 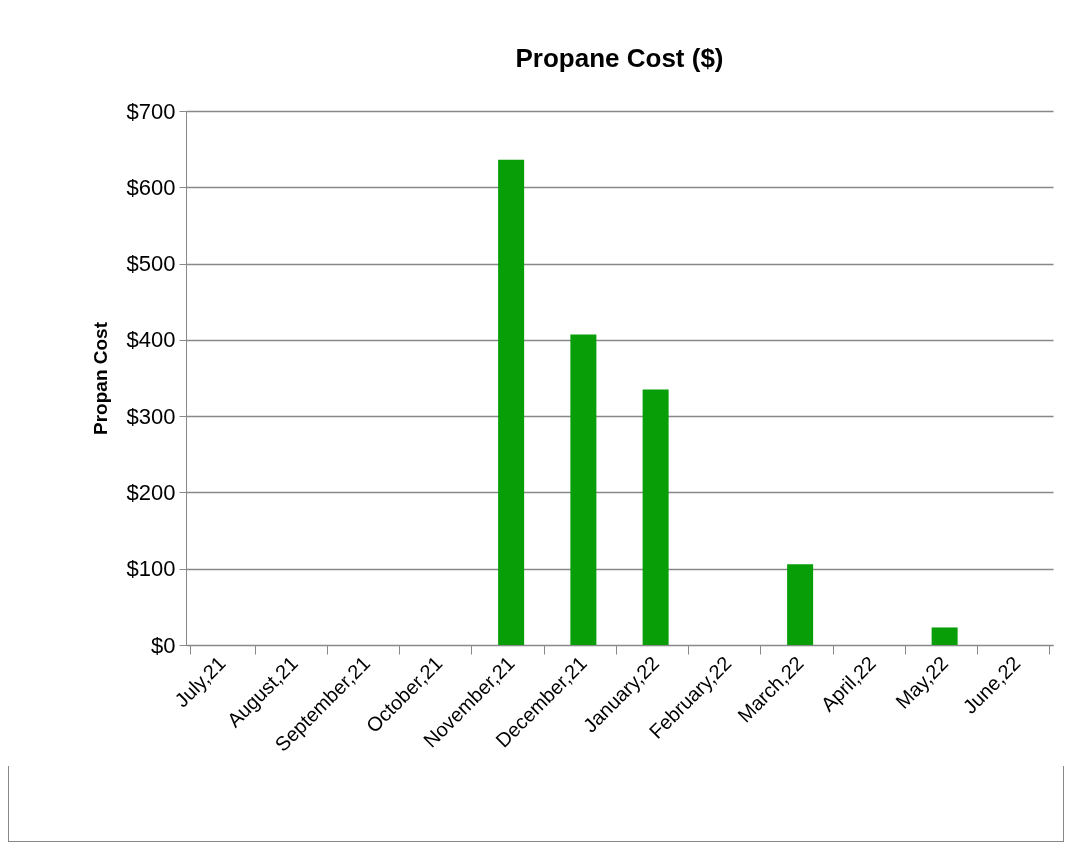 What do you see at coordinates (151, 264) in the screenshot?
I see `y-tick-label: $500` at bounding box center [151, 264].